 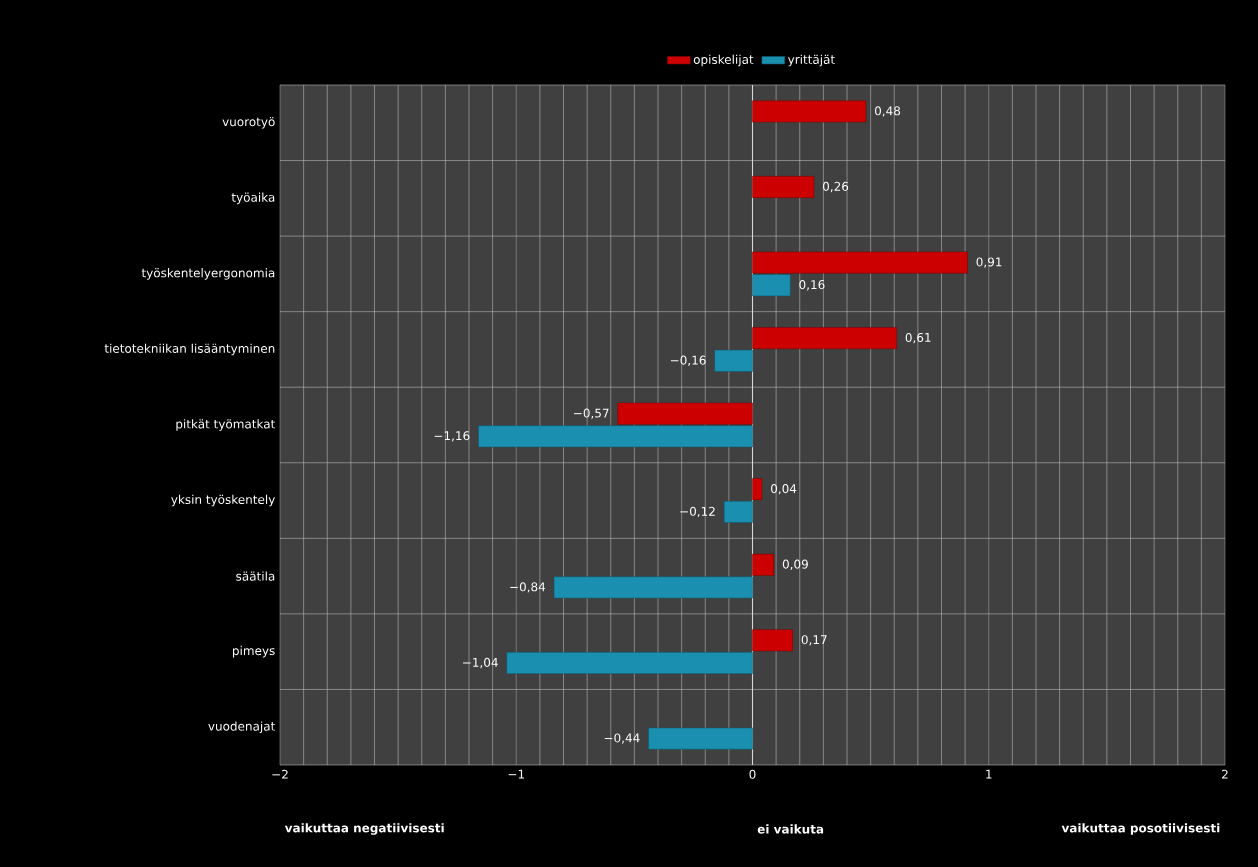 What do you see at coordinates (189, 349) in the screenshot?
I see `y-tick-label: tietotekniikan lisääntyminen` at bounding box center [189, 349].